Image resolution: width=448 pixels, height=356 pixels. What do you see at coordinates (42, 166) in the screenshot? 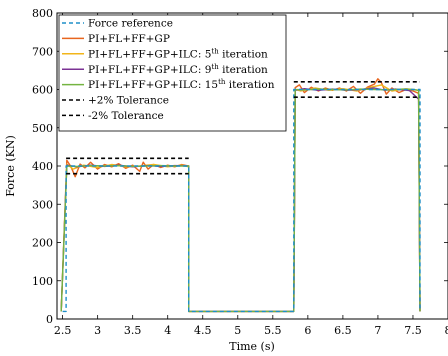
I see `y-tick-label: 400` at bounding box center [42, 166].